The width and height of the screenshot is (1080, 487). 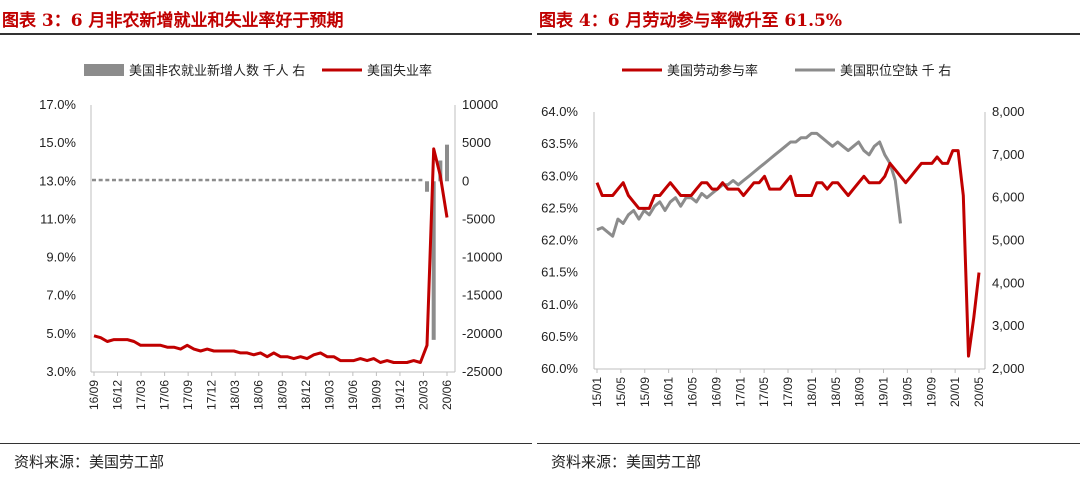 I want to click on y-right-tick-label: 8,000, so click(x=1008, y=111).